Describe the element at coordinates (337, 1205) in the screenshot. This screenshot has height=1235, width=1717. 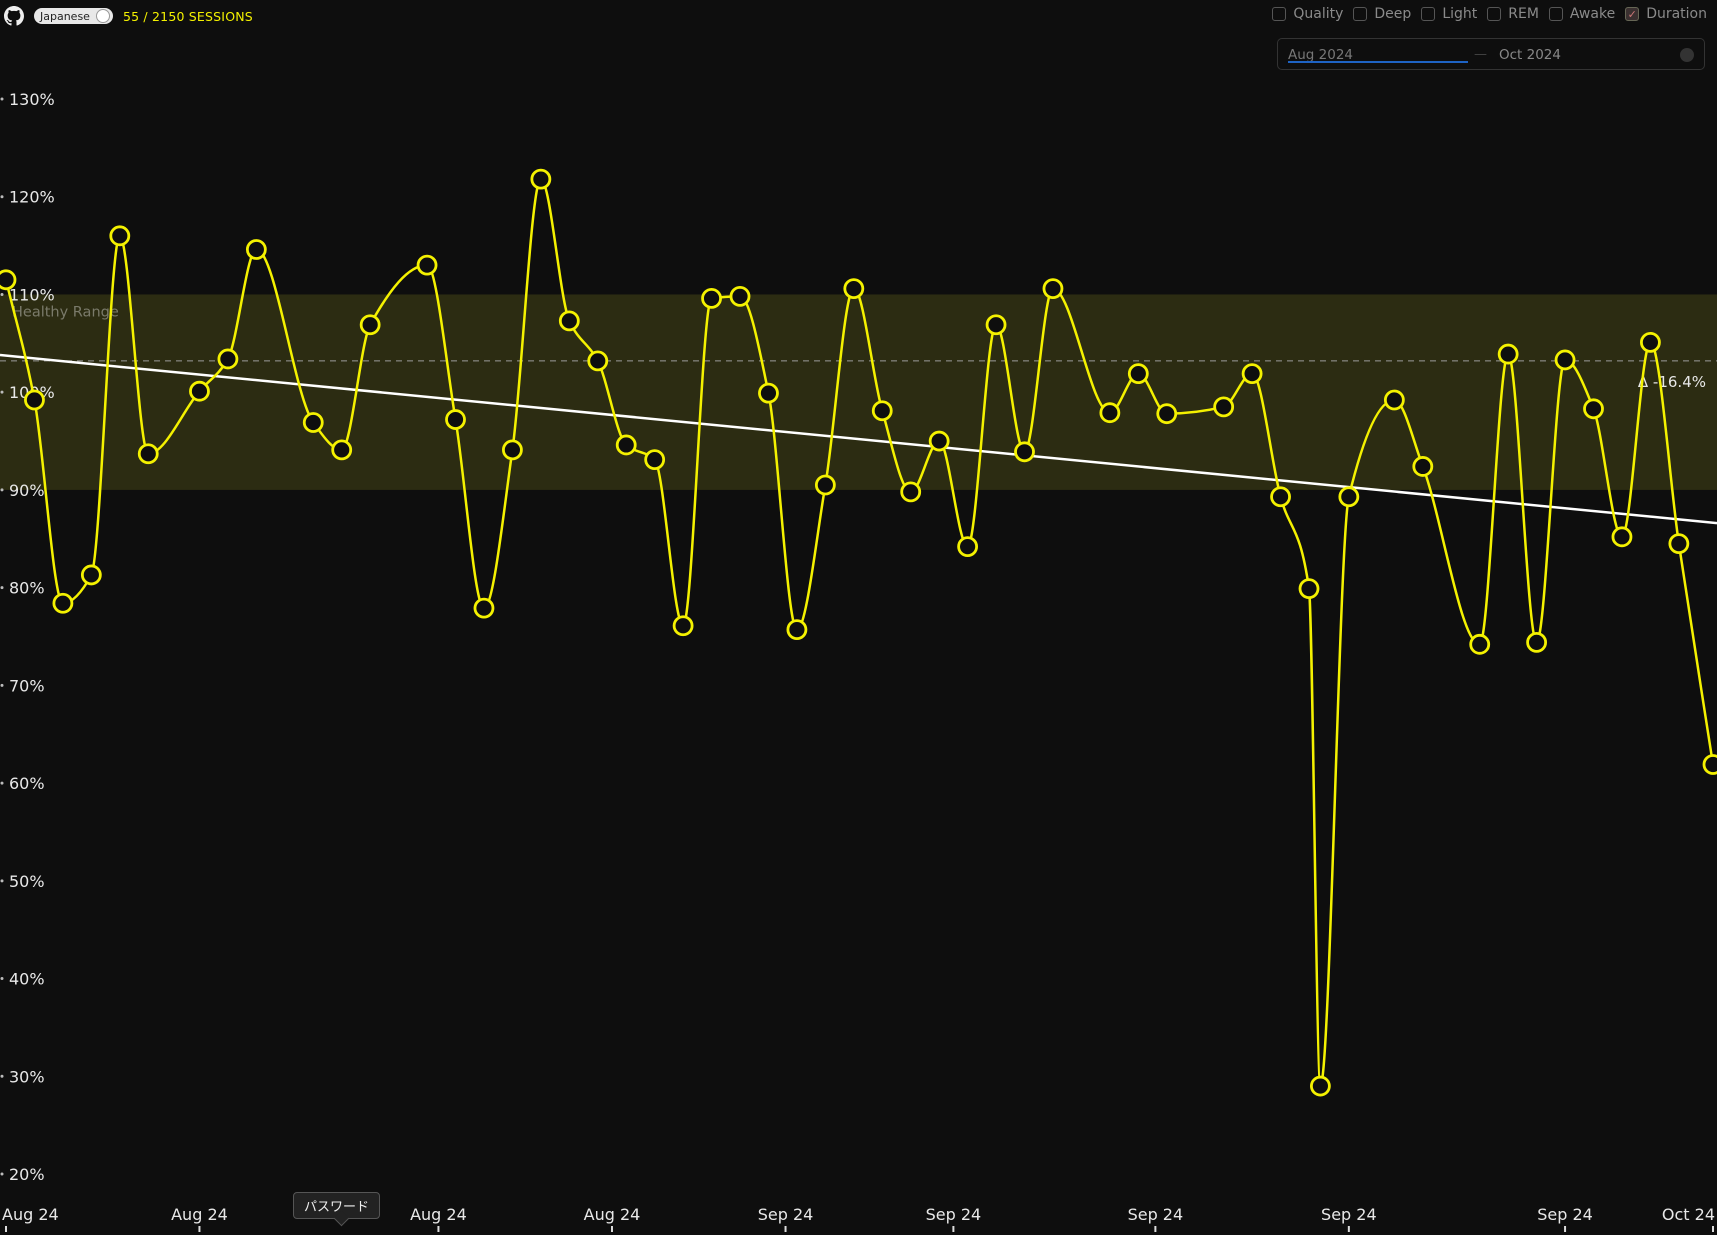
I see `tooltip: パスワード` at that location.